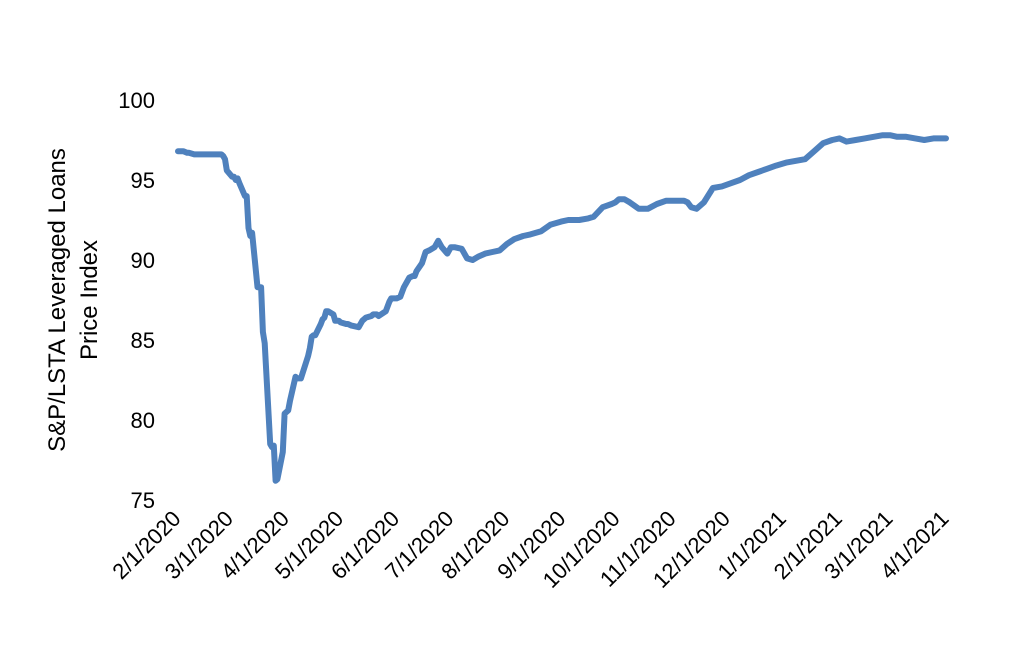 Image resolution: width=1024 pixels, height=656 pixels. I want to click on y-tick-label: 100, so click(136, 100).